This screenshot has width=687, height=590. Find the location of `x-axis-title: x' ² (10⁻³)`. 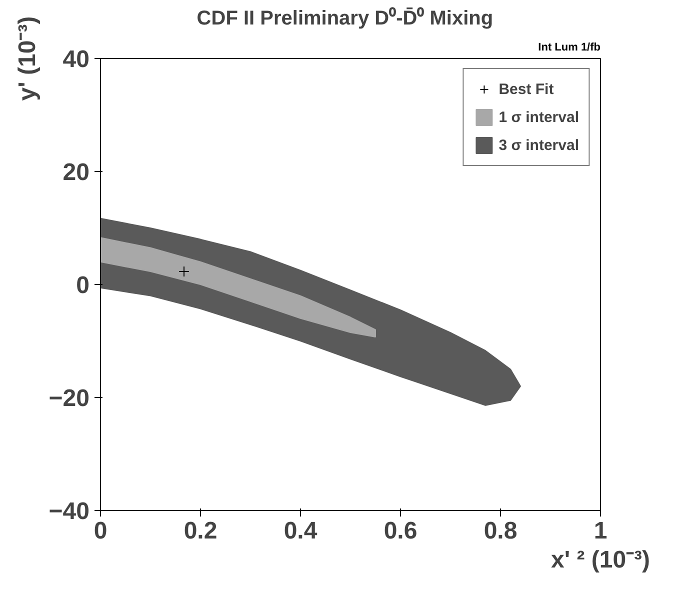

x-axis-title: x' ² (10⁻³) is located at coordinates (600, 560).